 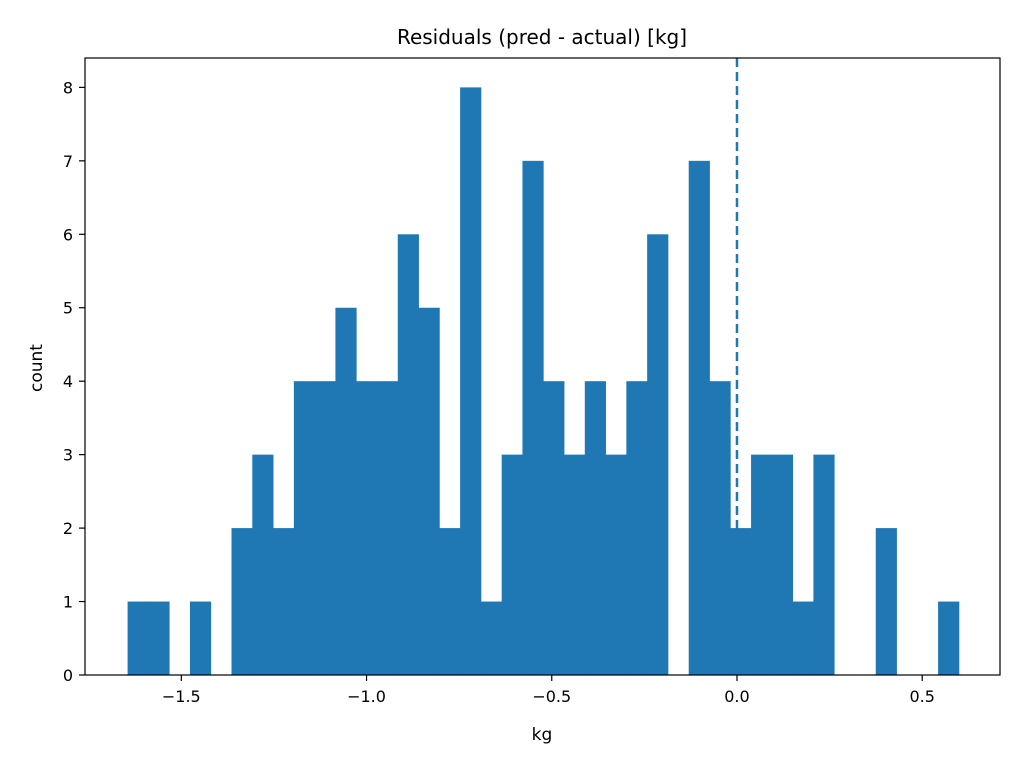 What do you see at coordinates (68, 528) in the screenshot?
I see `y-tick-label: 2` at bounding box center [68, 528].